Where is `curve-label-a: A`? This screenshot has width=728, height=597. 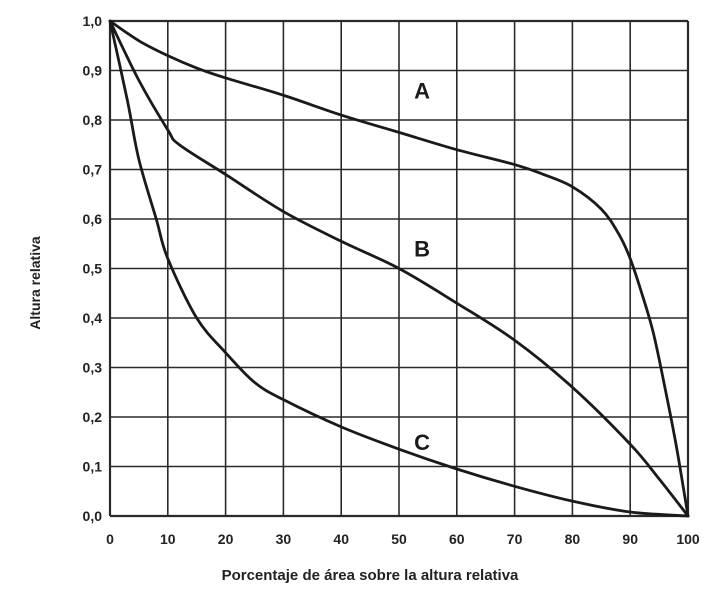
curve-label-a: A is located at coordinates (422, 90).